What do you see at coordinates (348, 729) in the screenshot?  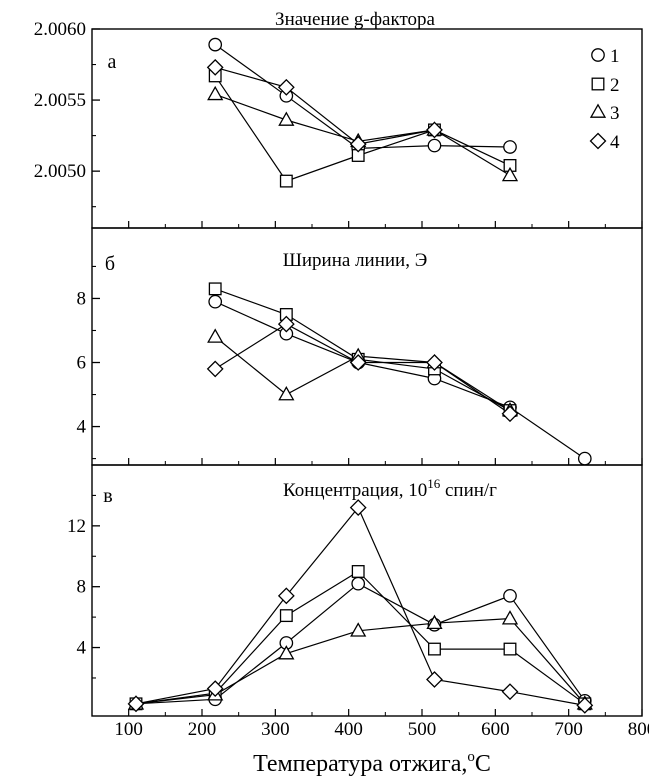 I see `x-tick-label: 400` at bounding box center [348, 729].